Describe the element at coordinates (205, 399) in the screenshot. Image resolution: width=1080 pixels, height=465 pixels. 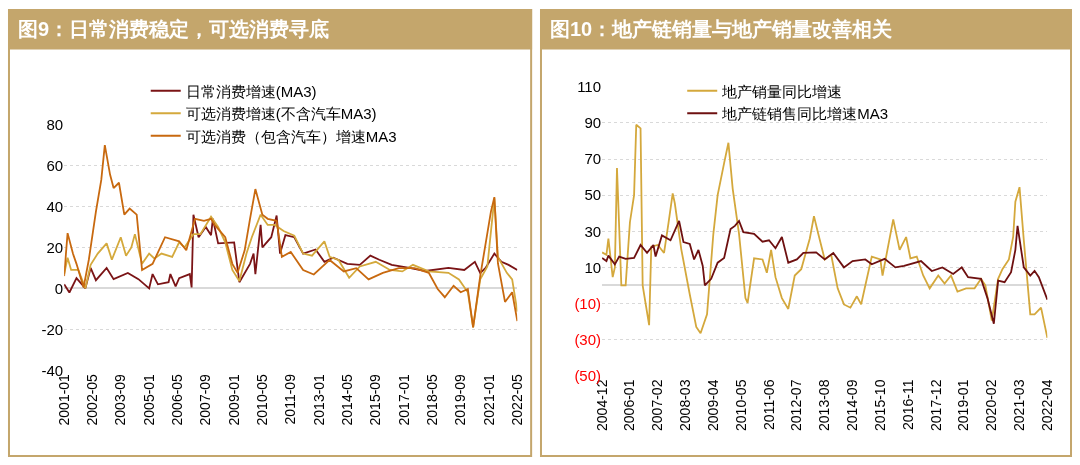
I see `x-tick-label: 2007-09` at that location.